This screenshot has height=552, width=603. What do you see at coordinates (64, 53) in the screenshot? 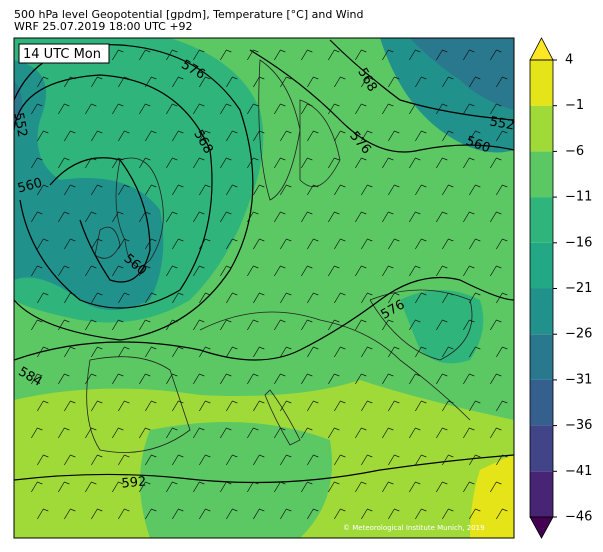
I see `time-label-box` at bounding box center [64, 53].